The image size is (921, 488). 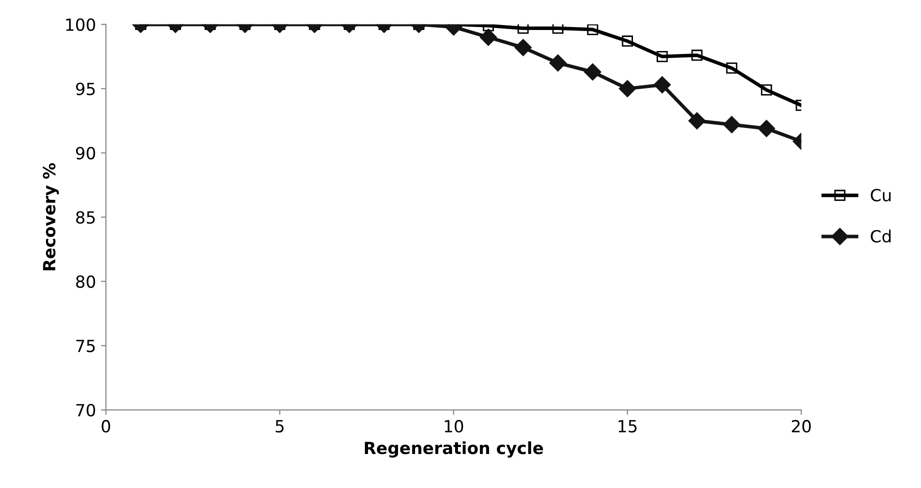 I want to click on y-tick-label: 90, so click(x=86, y=153).